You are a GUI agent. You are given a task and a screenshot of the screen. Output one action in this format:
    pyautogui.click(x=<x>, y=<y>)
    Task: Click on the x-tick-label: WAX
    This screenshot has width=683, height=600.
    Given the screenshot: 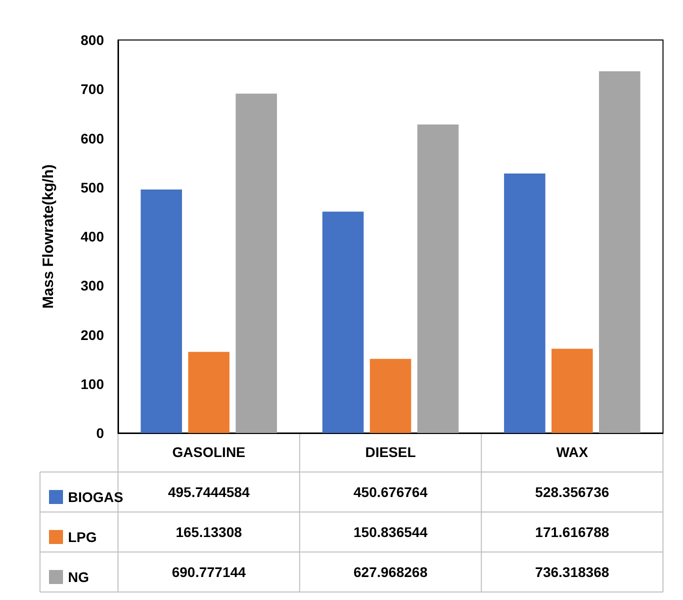 What is the action you would take?
    pyautogui.click(x=572, y=452)
    